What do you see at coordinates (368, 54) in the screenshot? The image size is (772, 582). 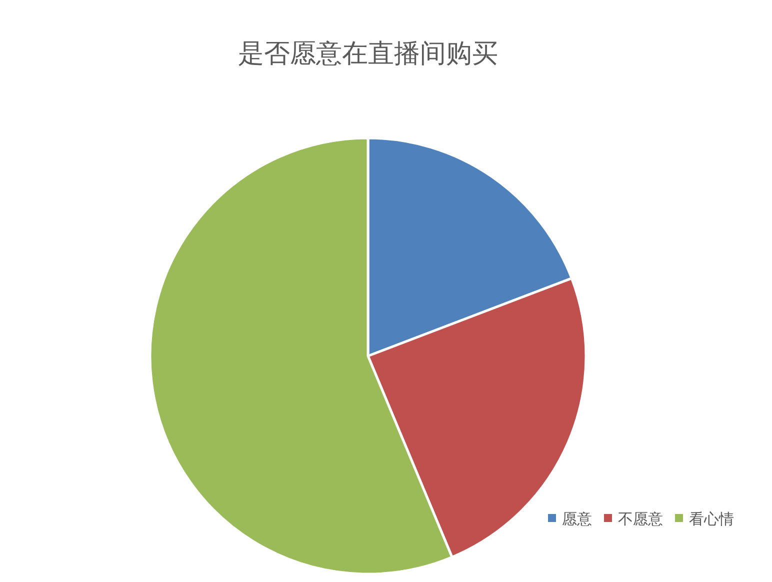 I see `chart-title: 是否愿意在直播间购买` at bounding box center [368, 54].